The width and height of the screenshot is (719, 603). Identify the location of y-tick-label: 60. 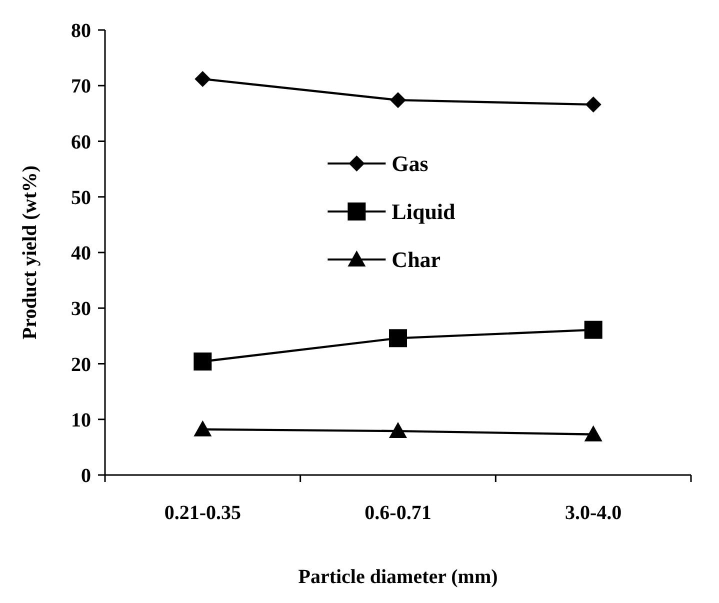
(81, 142).